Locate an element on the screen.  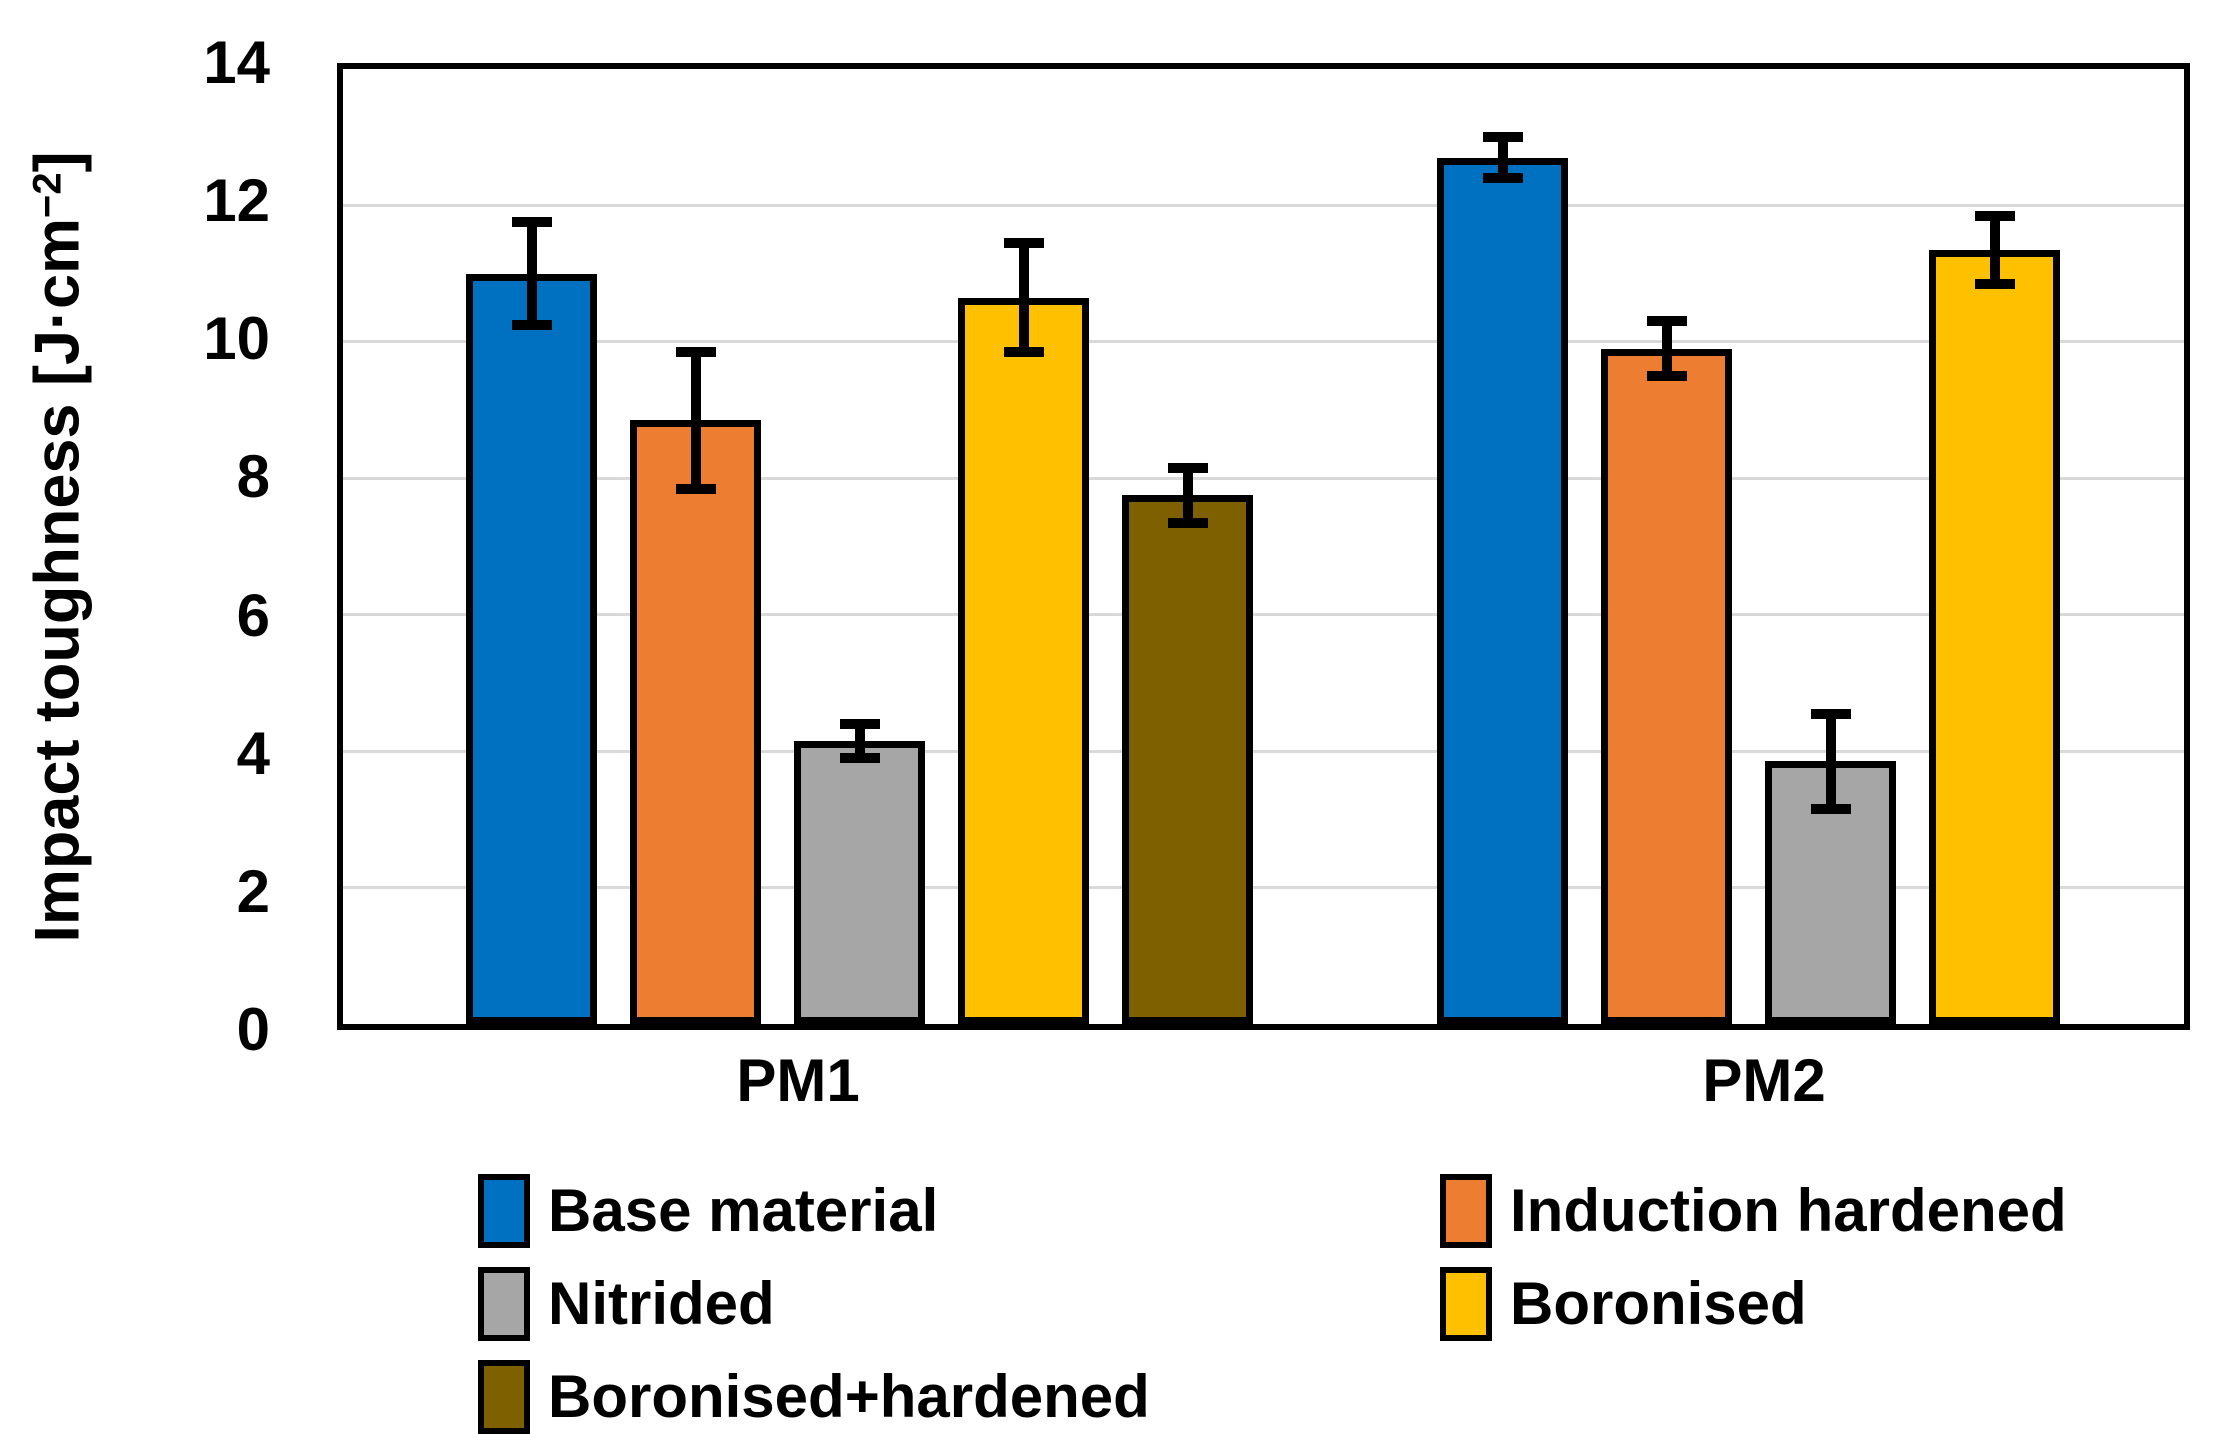
error-bar-cap-top-pm1-nitrided is located at coordinates (859, 723).